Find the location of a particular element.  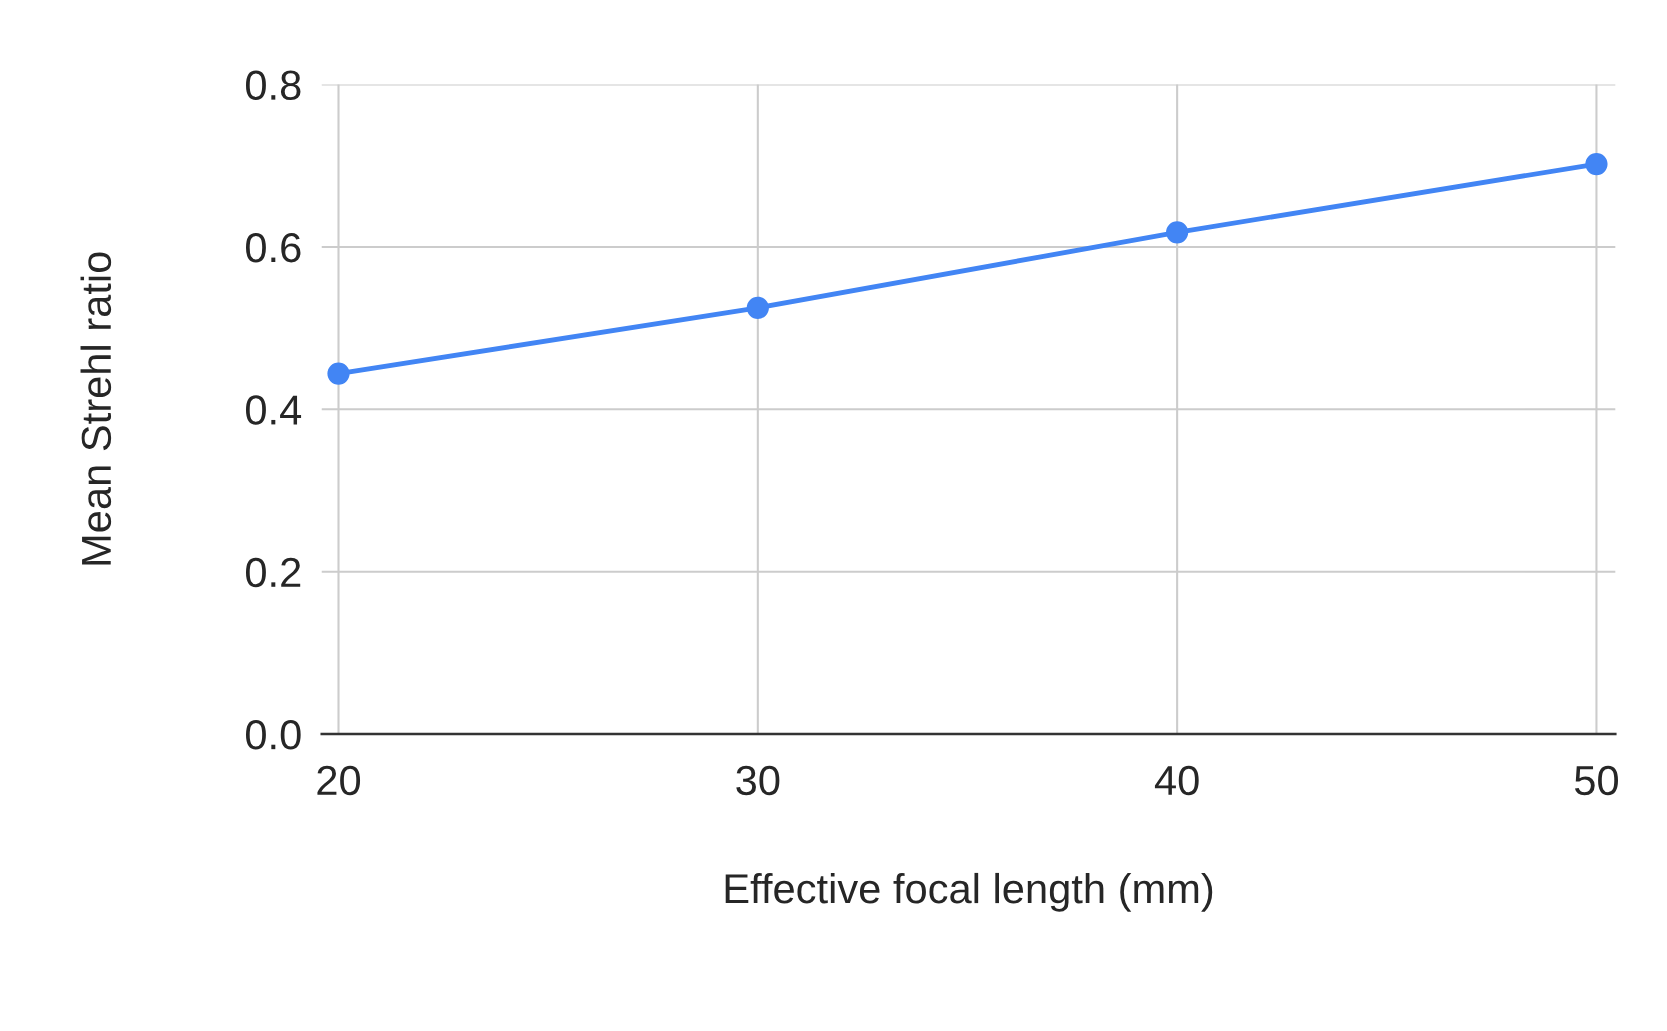

x-tick-label: 40 is located at coordinates (1176, 780).